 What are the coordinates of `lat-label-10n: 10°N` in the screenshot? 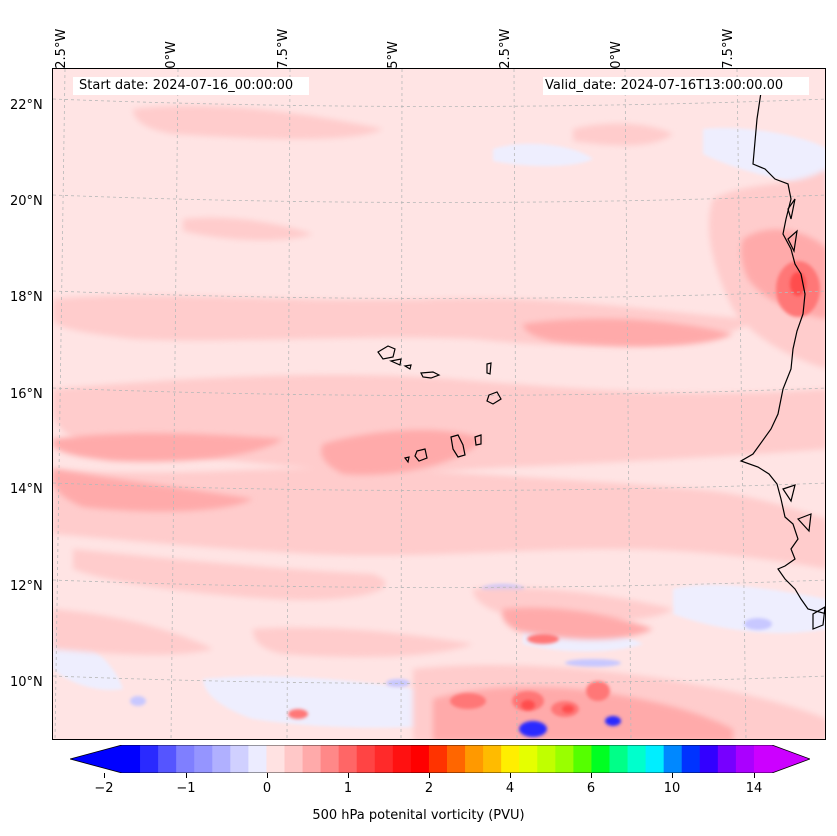 It's located at (26, 682).